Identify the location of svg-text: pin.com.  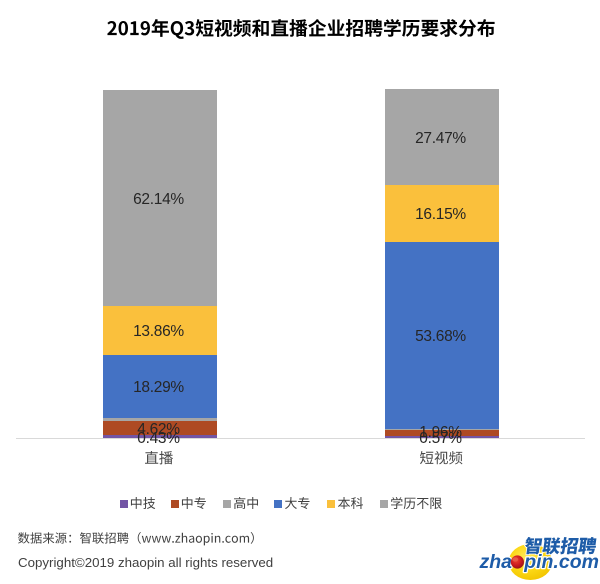
(561, 562).